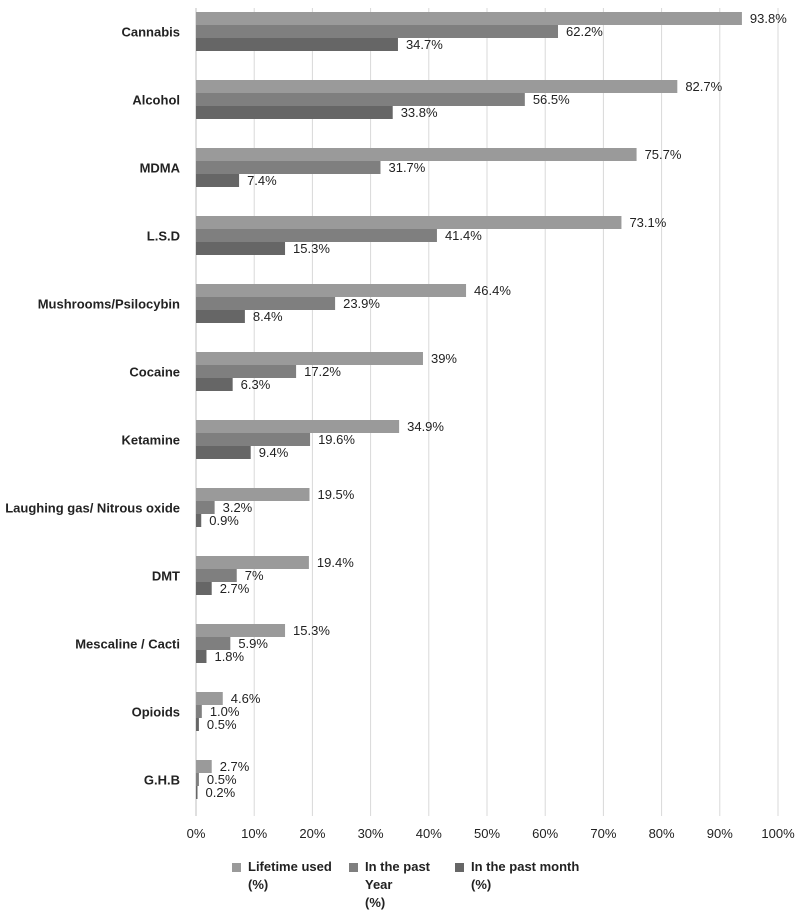  I want to click on data-label-past-year: 23.9%, so click(361, 303).